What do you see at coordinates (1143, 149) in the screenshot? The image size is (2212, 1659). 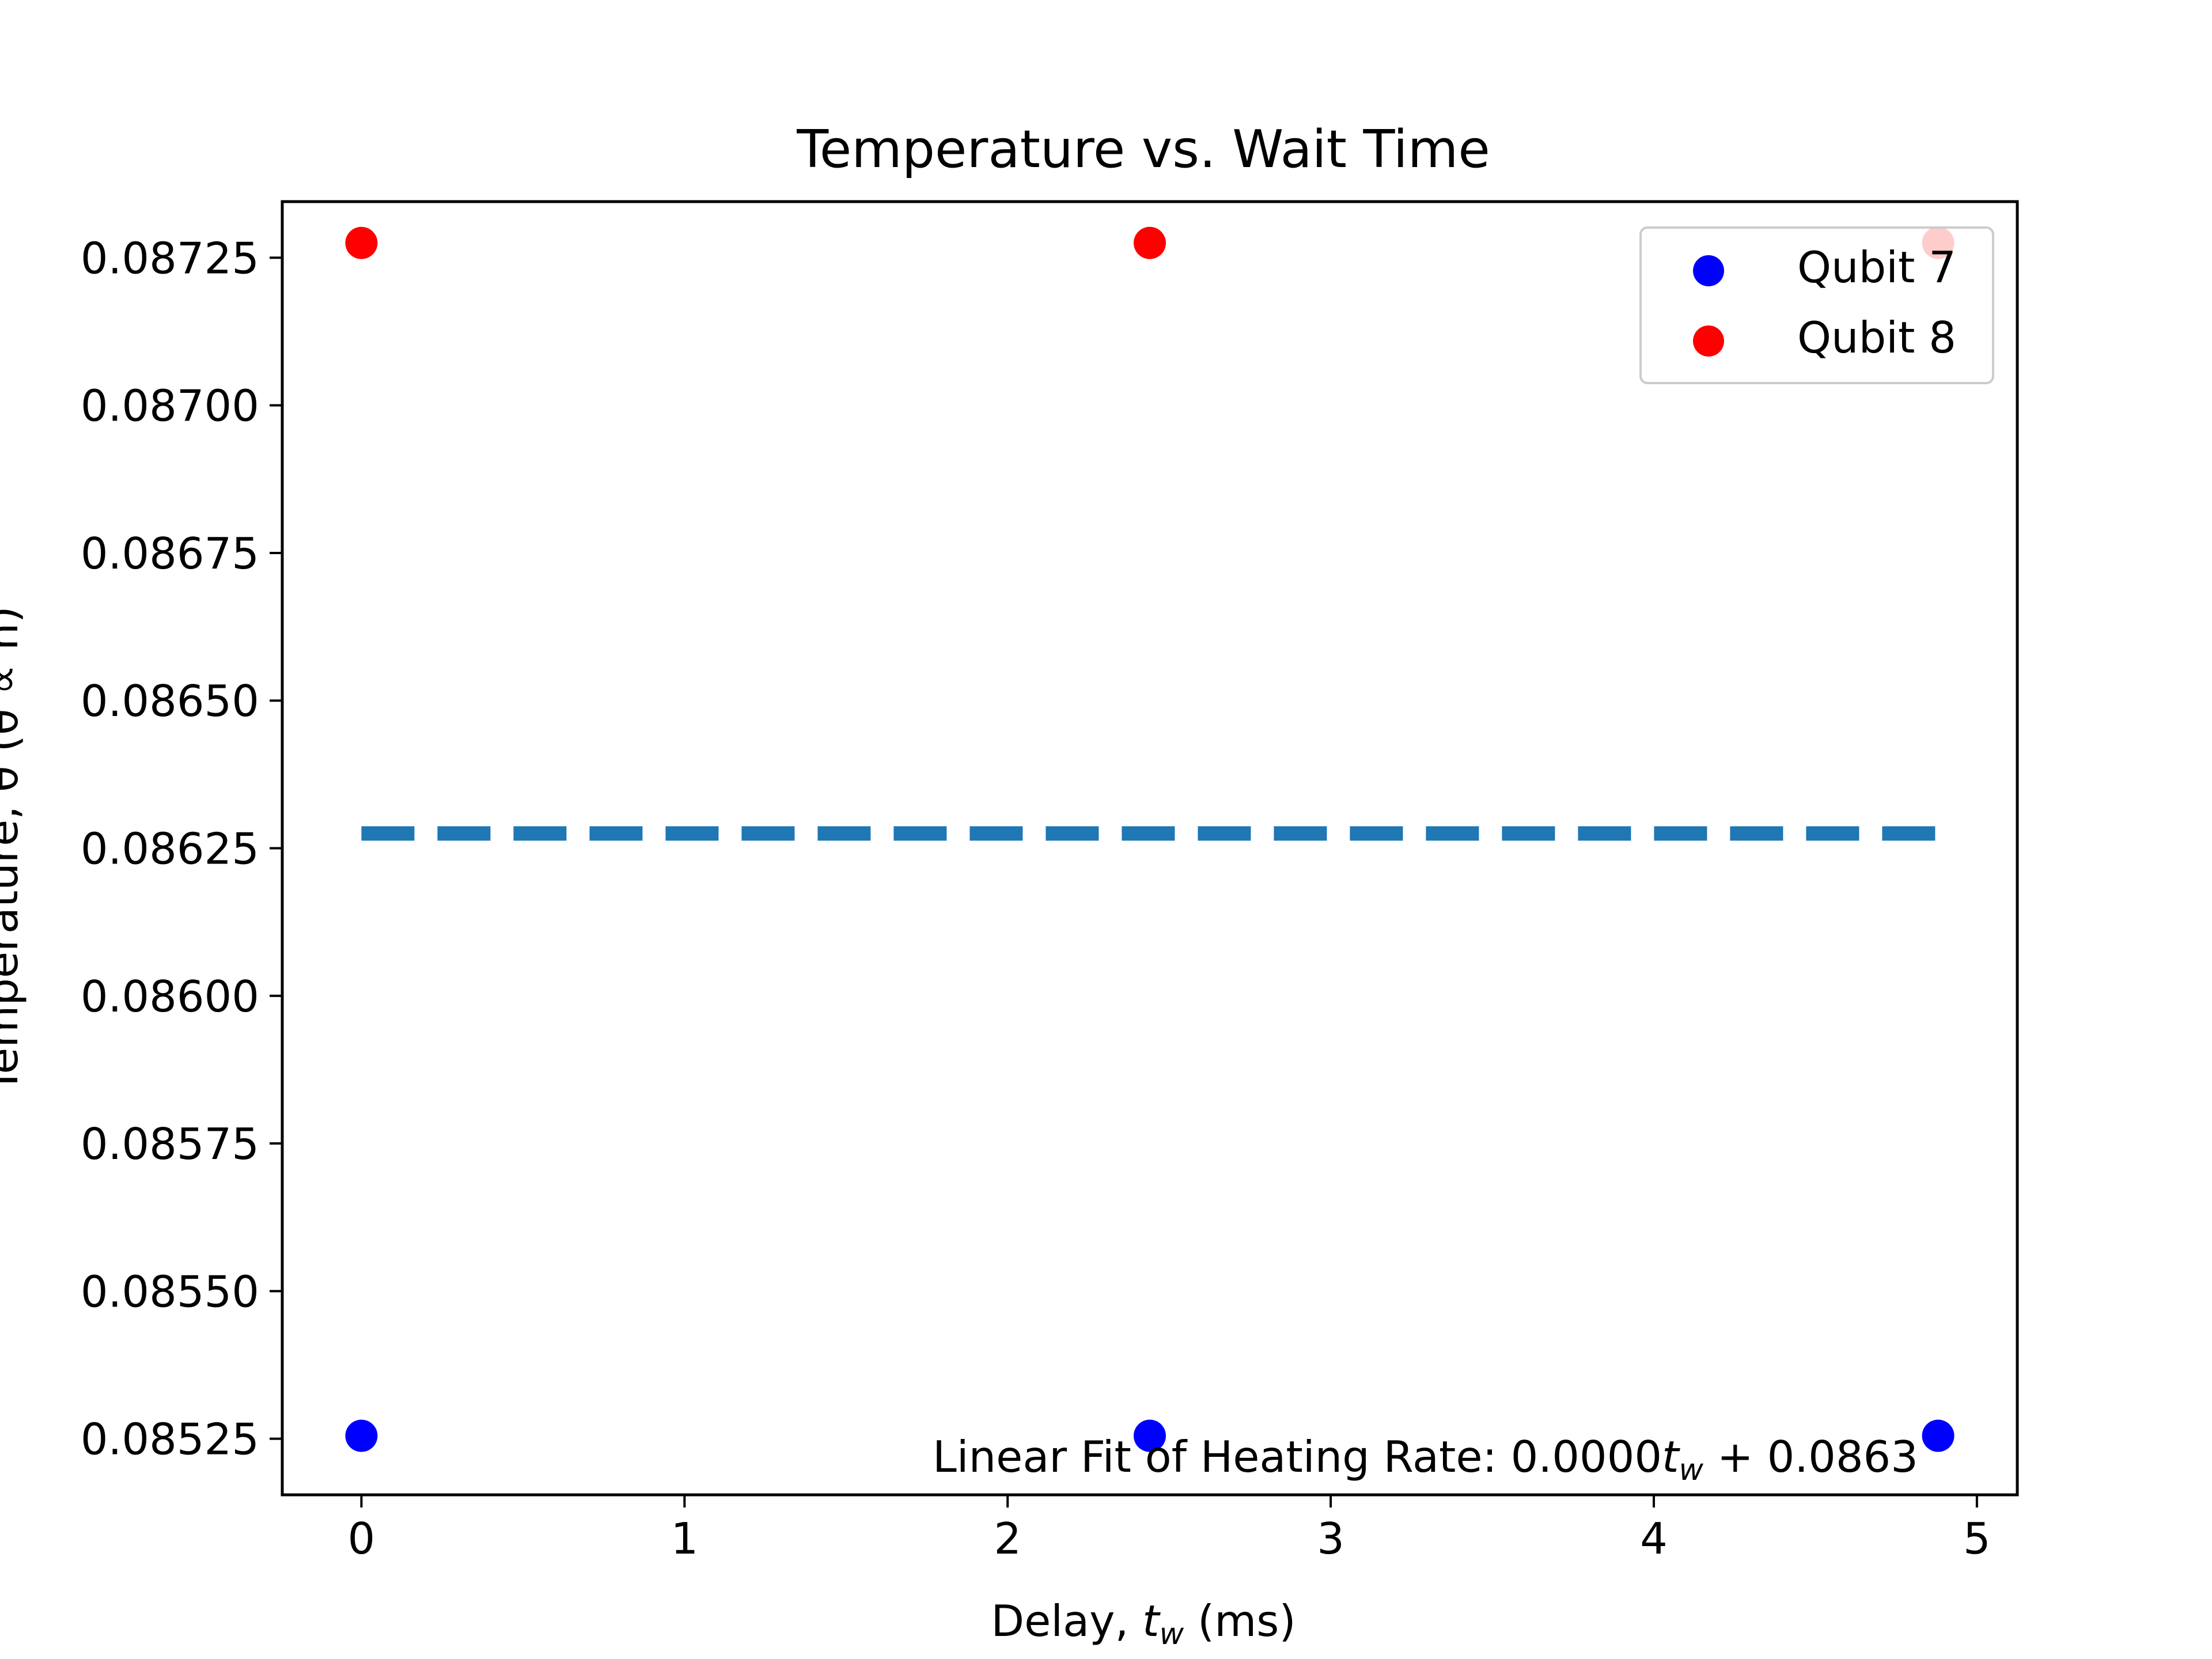 I see `chart-title: Temperature vs. Wait Time` at bounding box center [1143, 149].